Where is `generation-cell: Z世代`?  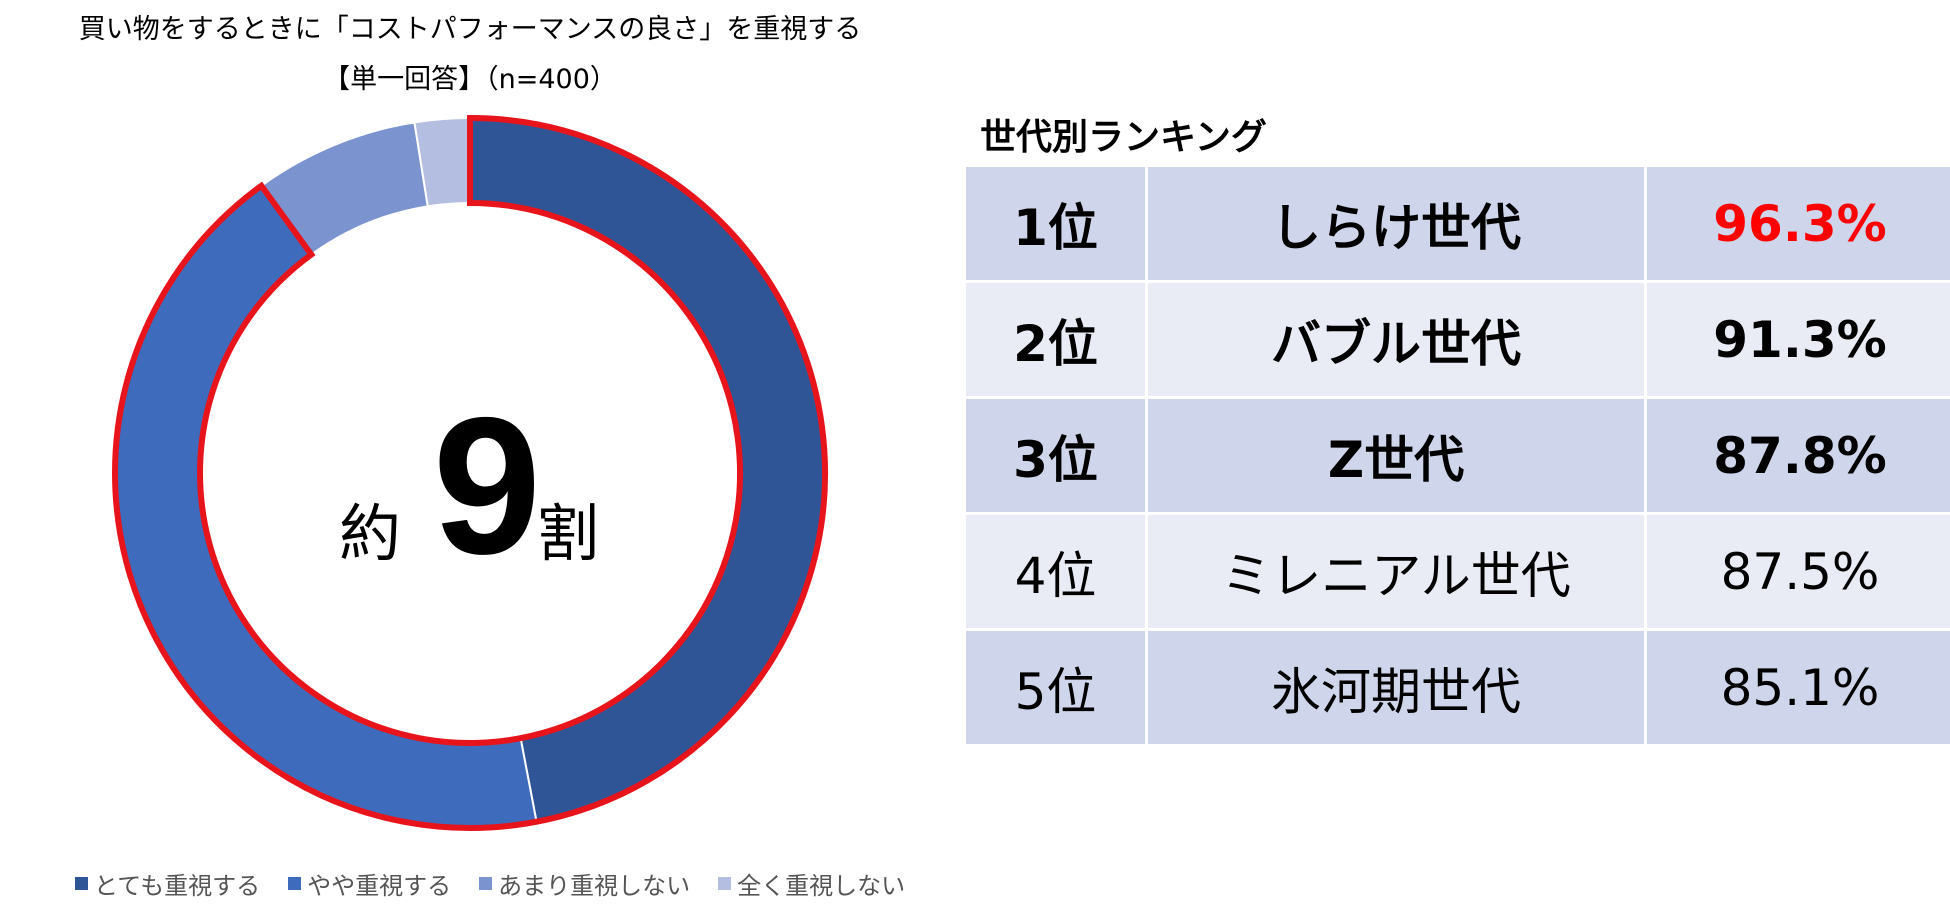
generation-cell: Z世代 is located at coordinates (1396, 455).